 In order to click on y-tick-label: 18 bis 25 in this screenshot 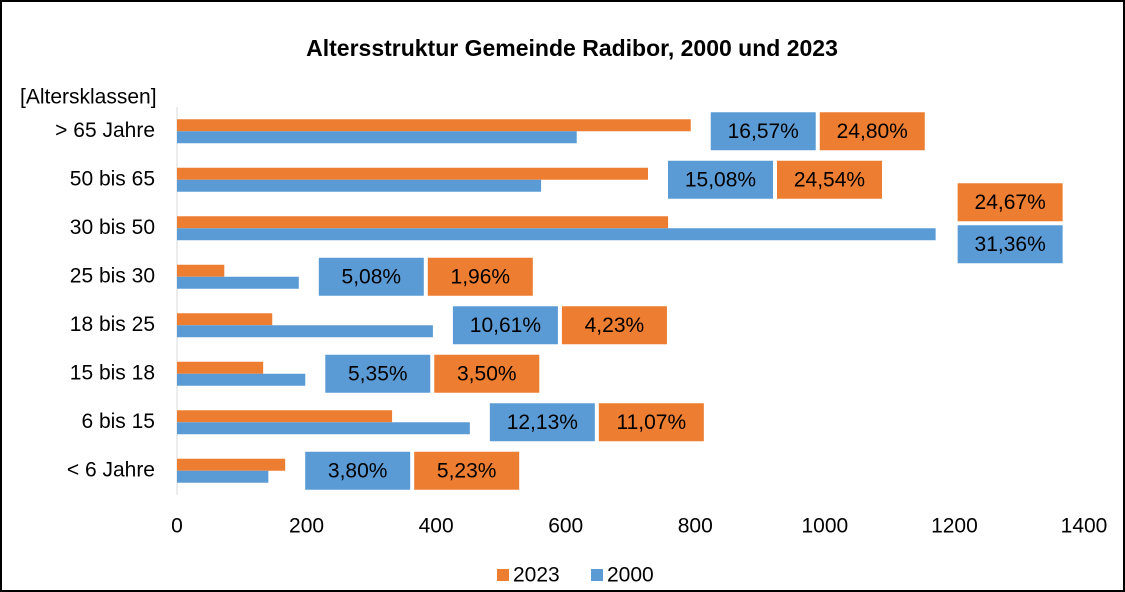, I will do `click(112, 324)`.